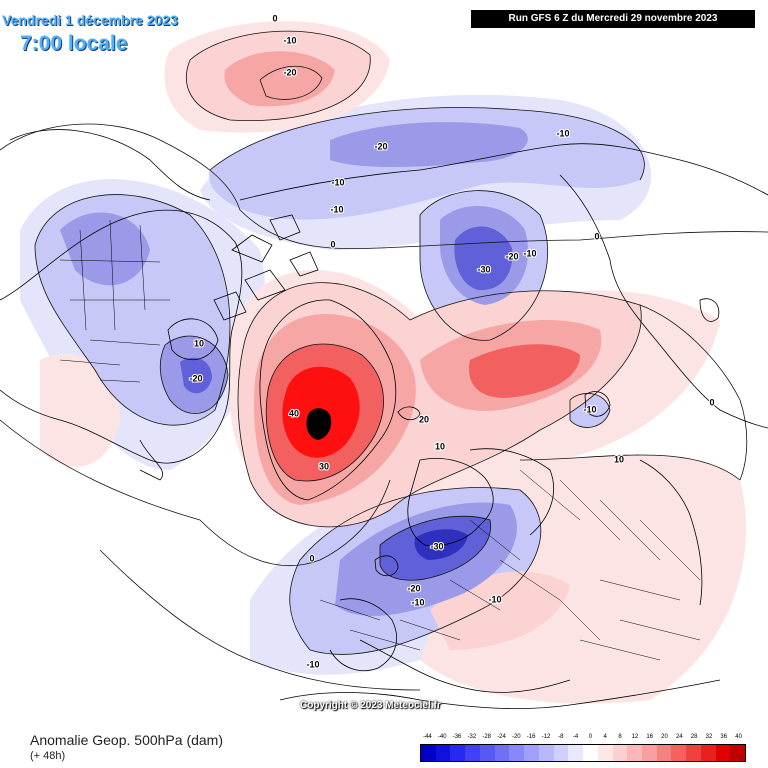  What do you see at coordinates (126, 740) in the screenshot?
I see `chart-title: Anomalie Geop. 500hPa (dam)` at bounding box center [126, 740].